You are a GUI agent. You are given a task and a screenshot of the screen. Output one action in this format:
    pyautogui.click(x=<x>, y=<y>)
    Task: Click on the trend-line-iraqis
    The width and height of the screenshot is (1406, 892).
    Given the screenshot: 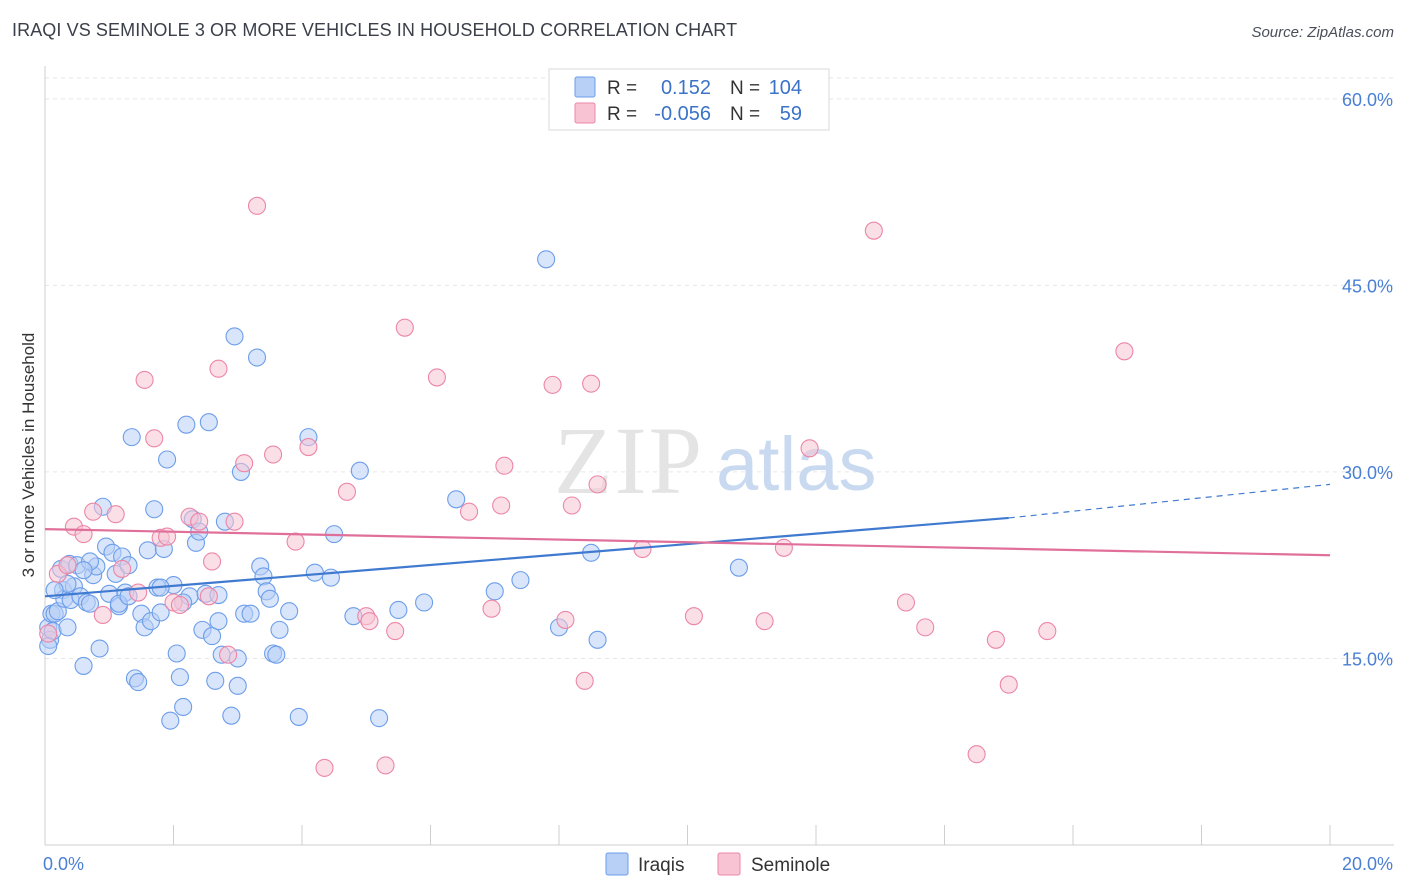 What is the action you would take?
    pyautogui.click(x=526, y=557)
    